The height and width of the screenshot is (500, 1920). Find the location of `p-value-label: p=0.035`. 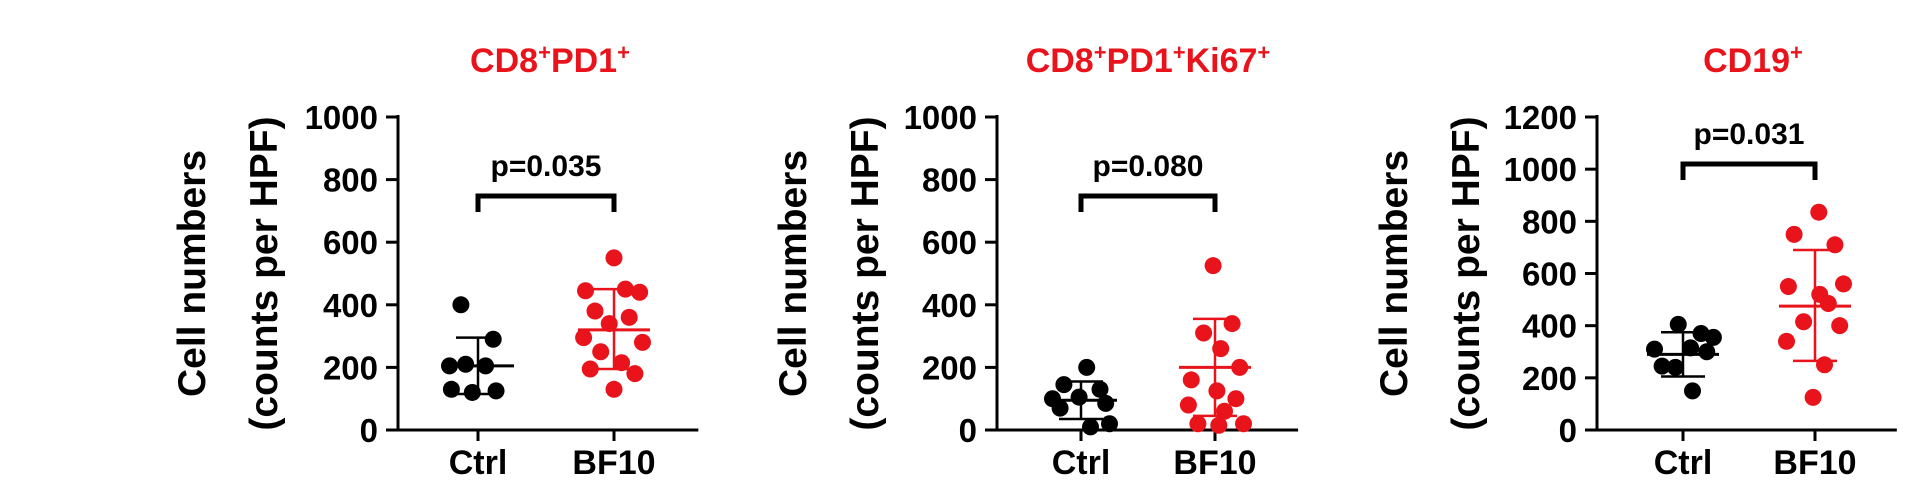

p-value-label: p=0.035 is located at coordinates (546, 166).